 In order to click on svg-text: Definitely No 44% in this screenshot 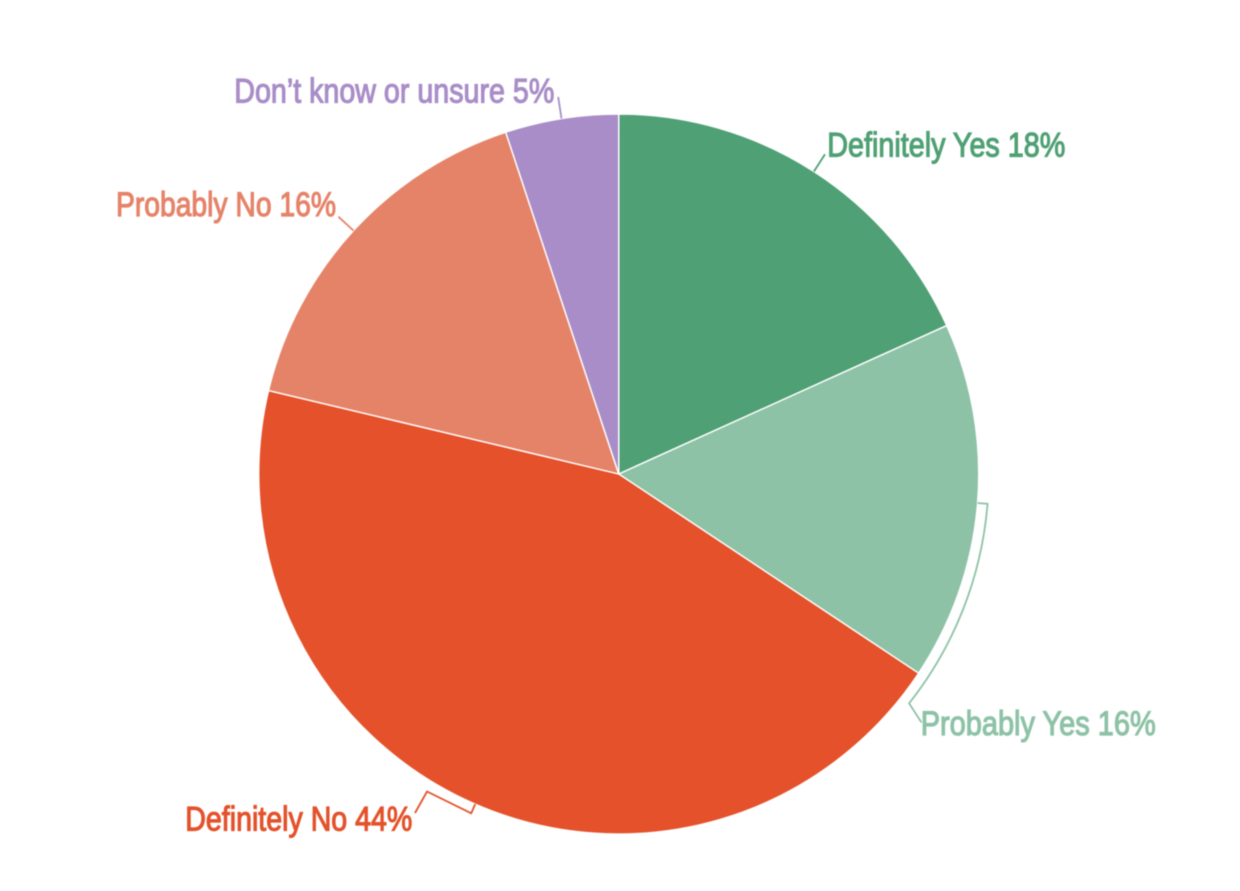, I will do `click(298, 820)`.